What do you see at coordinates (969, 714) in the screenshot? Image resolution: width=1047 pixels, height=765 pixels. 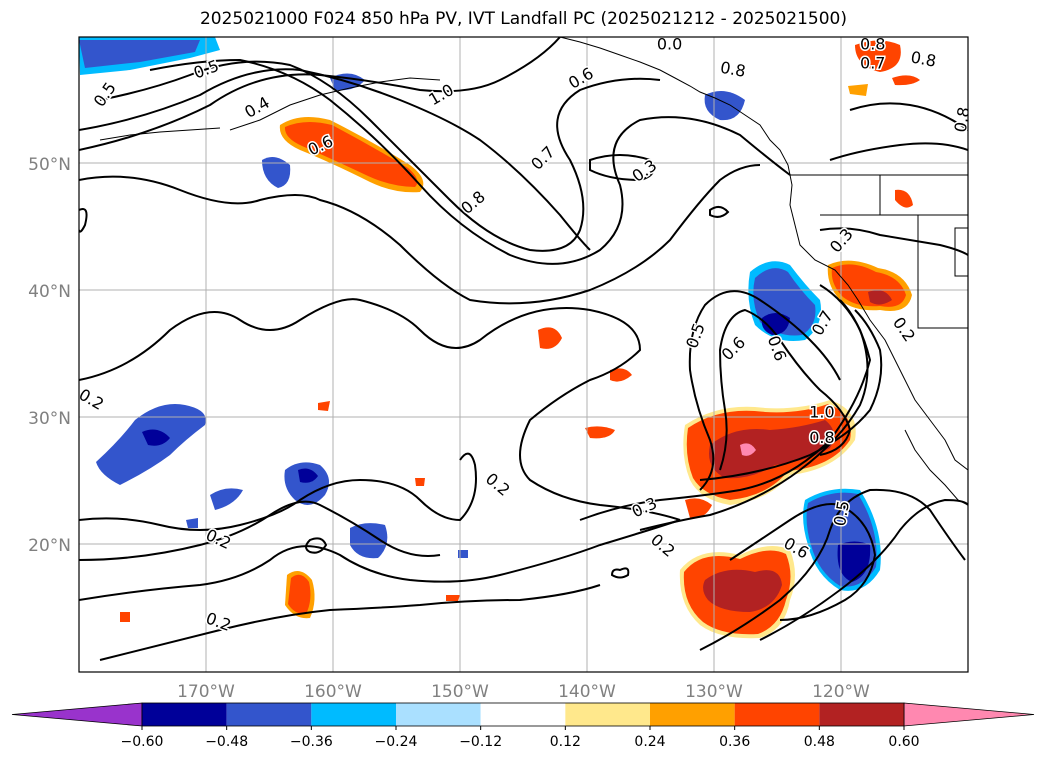 I see `colorbar-extend-high` at bounding box center [969, 714].